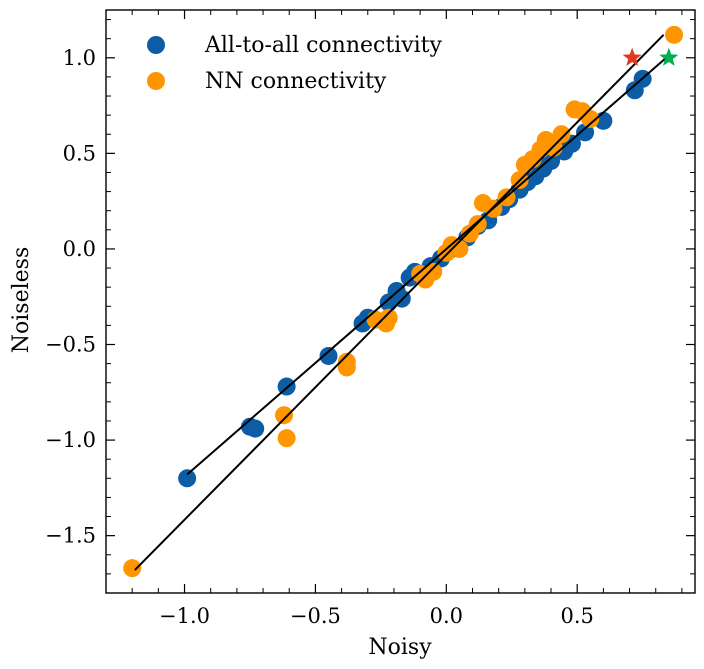 This screenshot has height=669, width=704. I want to click on legend: All-to-all connectivity NN connectivity, so click(295, 63).